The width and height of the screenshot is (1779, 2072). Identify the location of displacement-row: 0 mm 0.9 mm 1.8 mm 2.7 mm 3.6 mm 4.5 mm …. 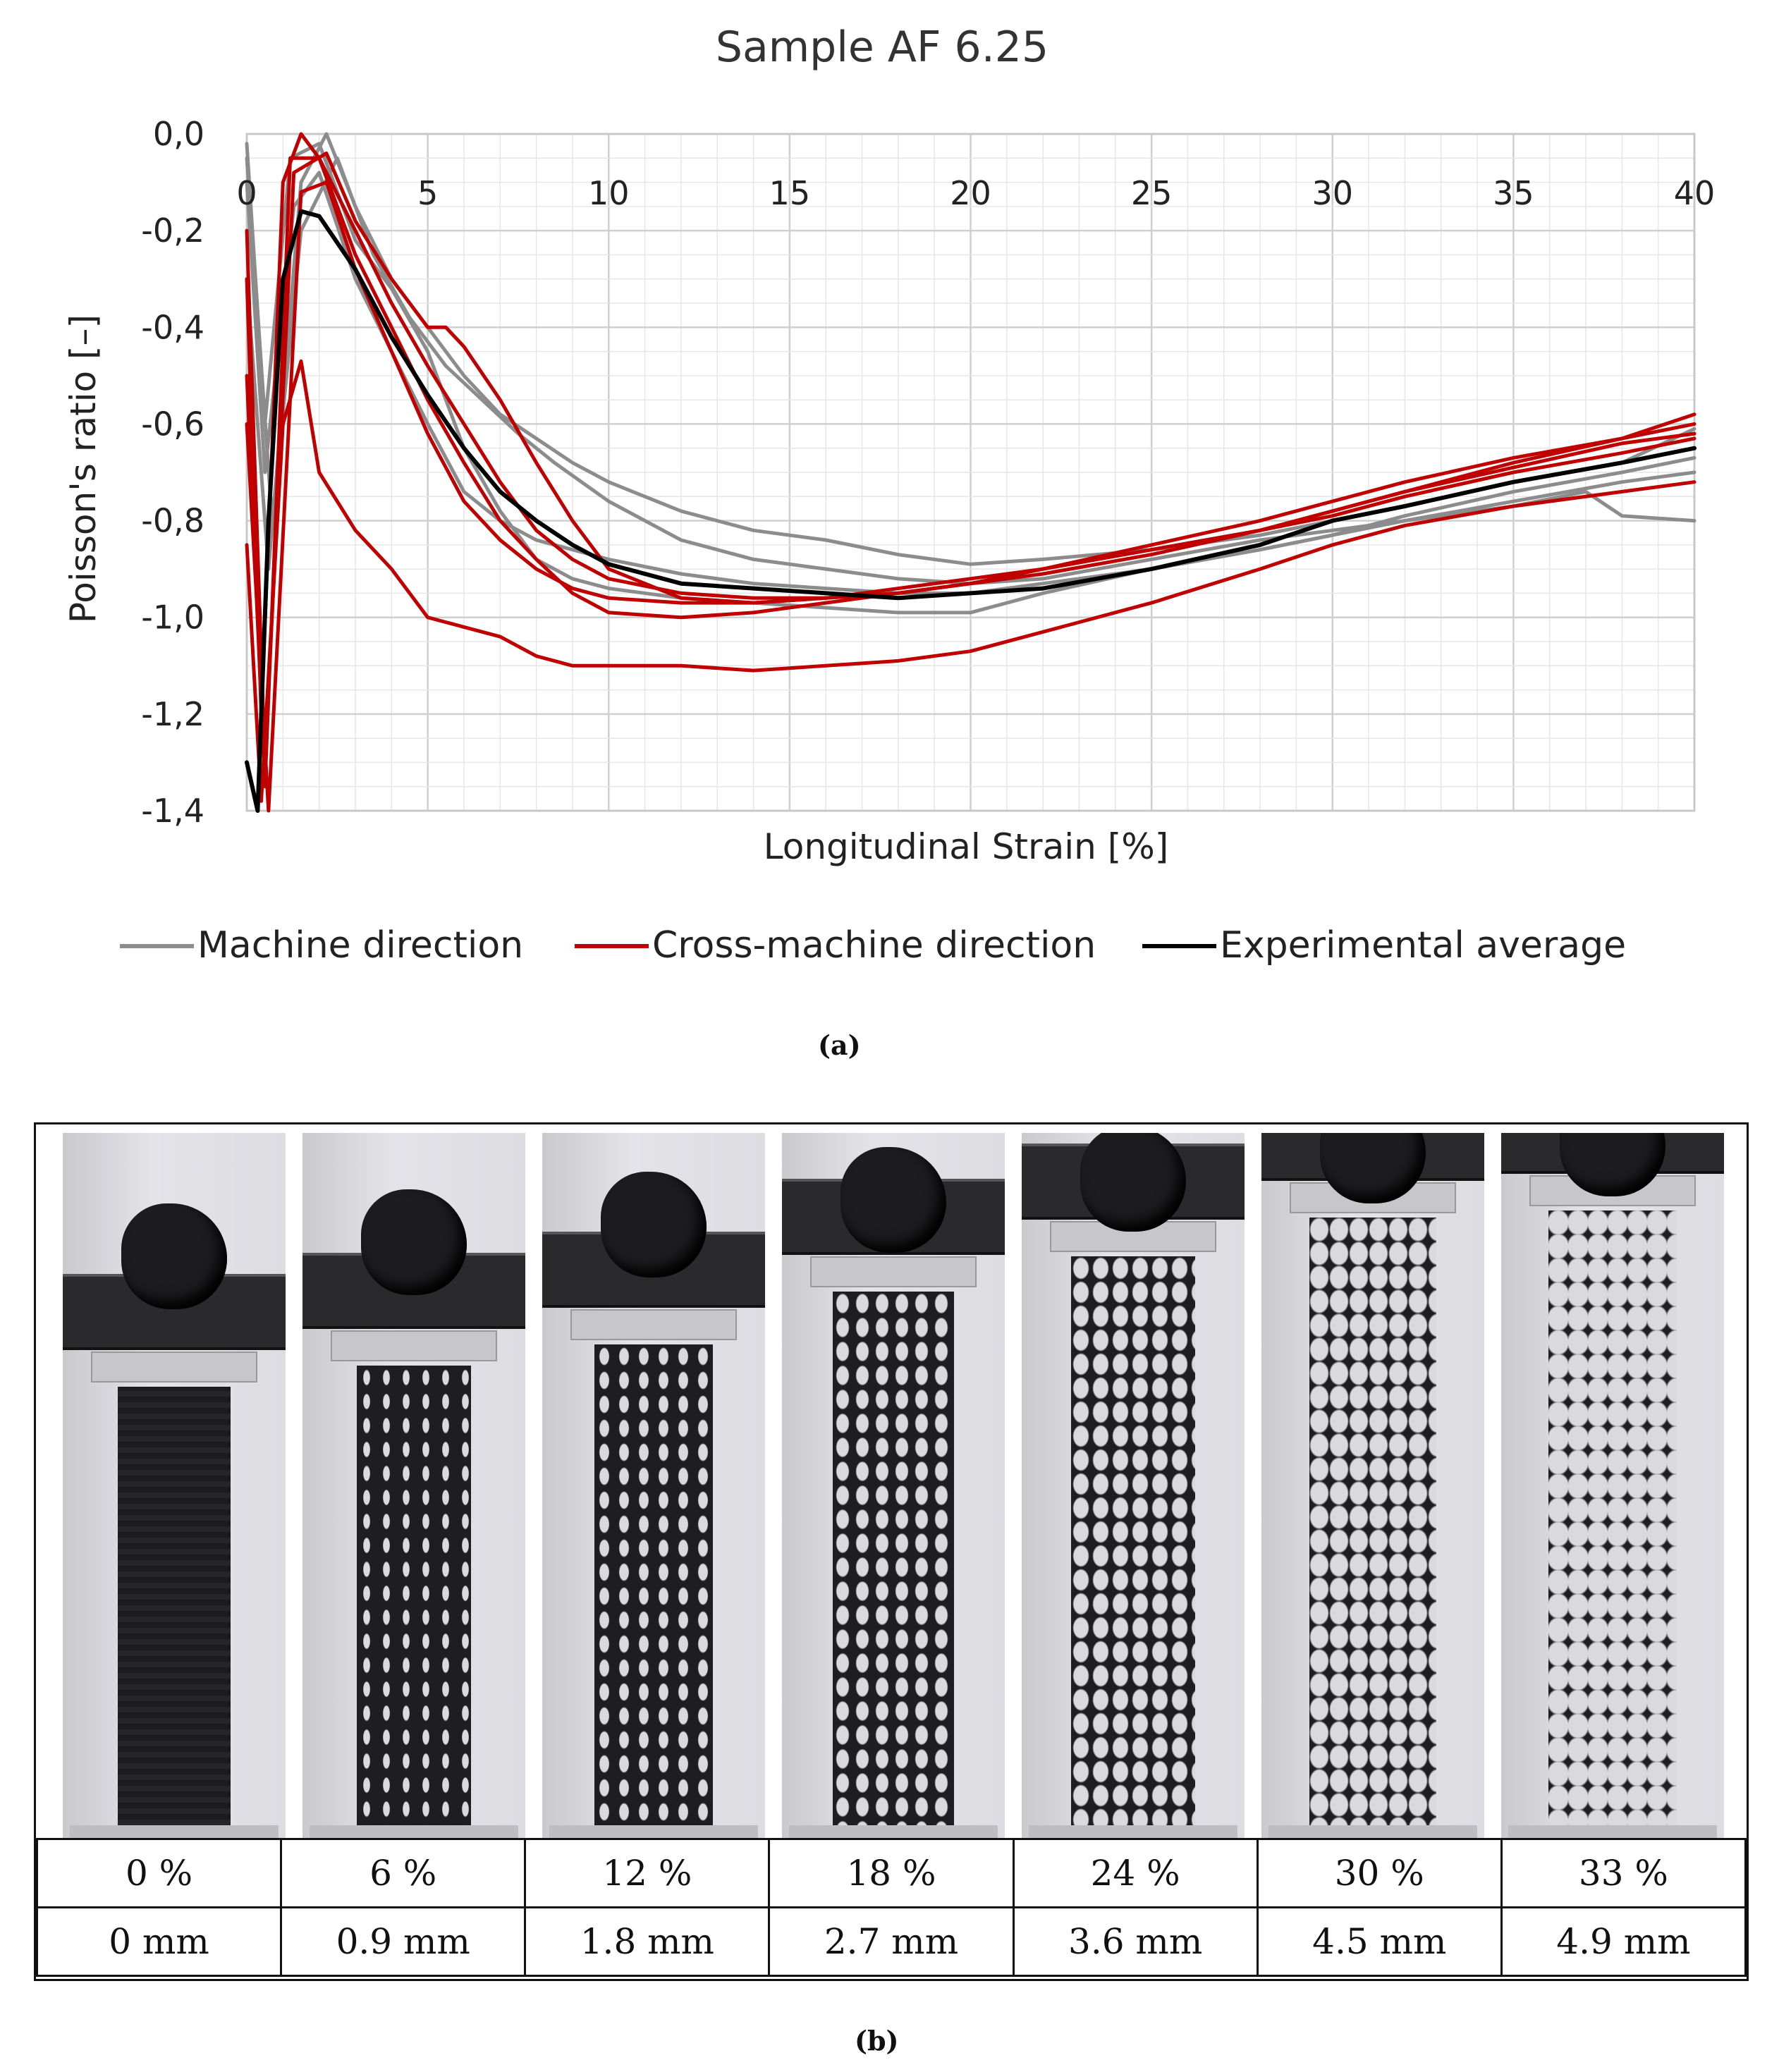
(891, 1941).